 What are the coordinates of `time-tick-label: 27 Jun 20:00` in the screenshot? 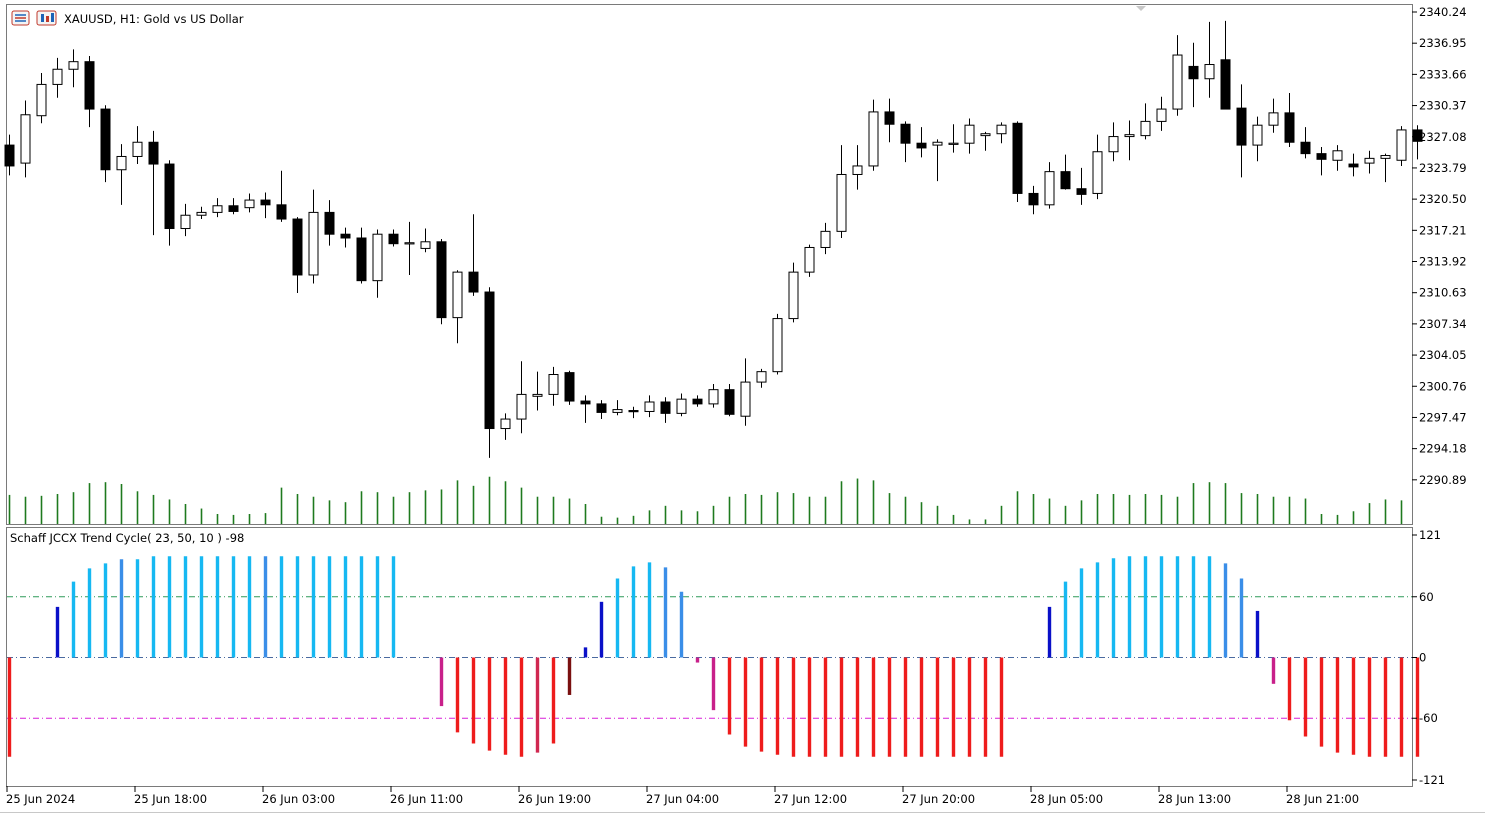 It's located at (938, 799).